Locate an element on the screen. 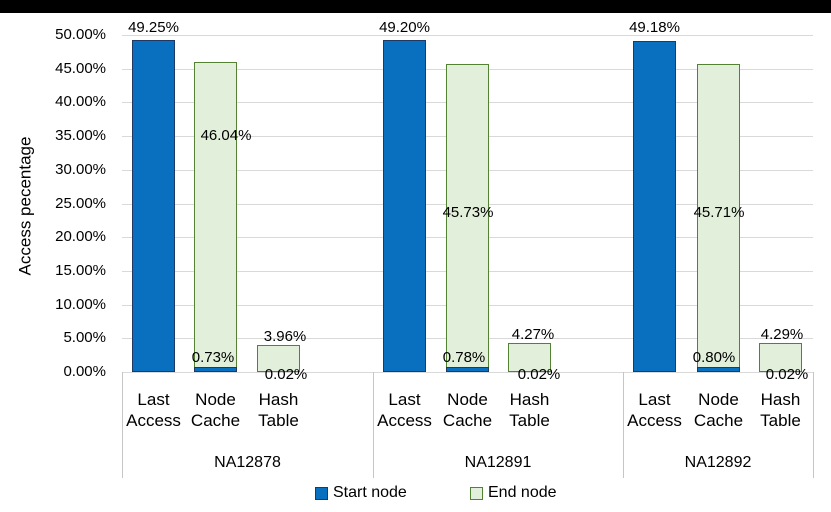 The width and height of the screenshot is (831, 512). group-label: NA12891 is located at coordinates (498, 462).